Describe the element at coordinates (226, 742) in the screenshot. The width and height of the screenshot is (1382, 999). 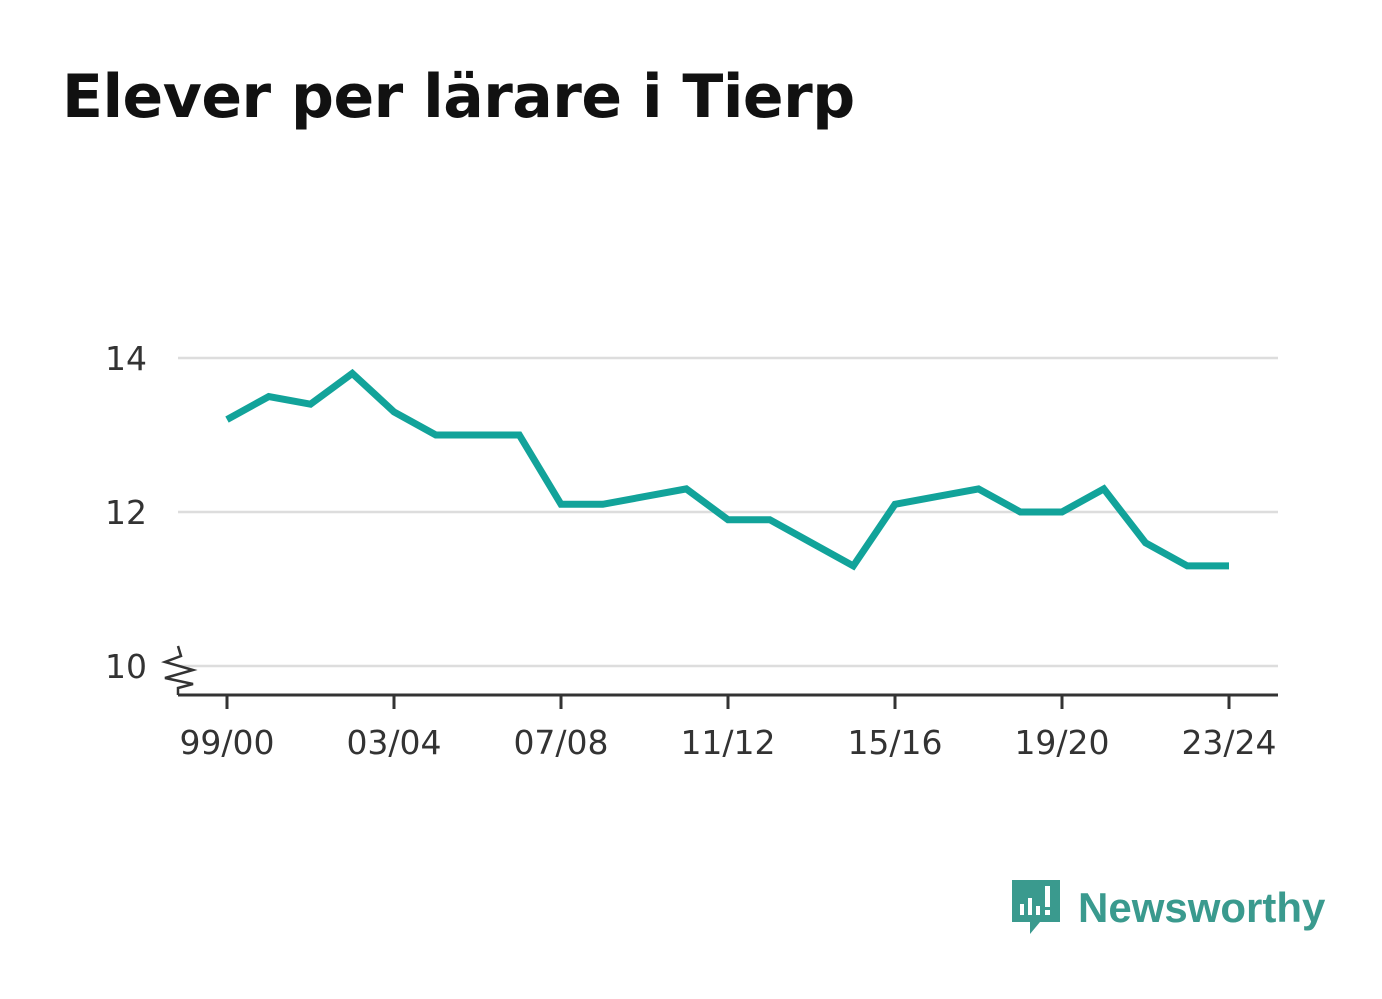
I see `x-tick-label: 99/00` at that location.